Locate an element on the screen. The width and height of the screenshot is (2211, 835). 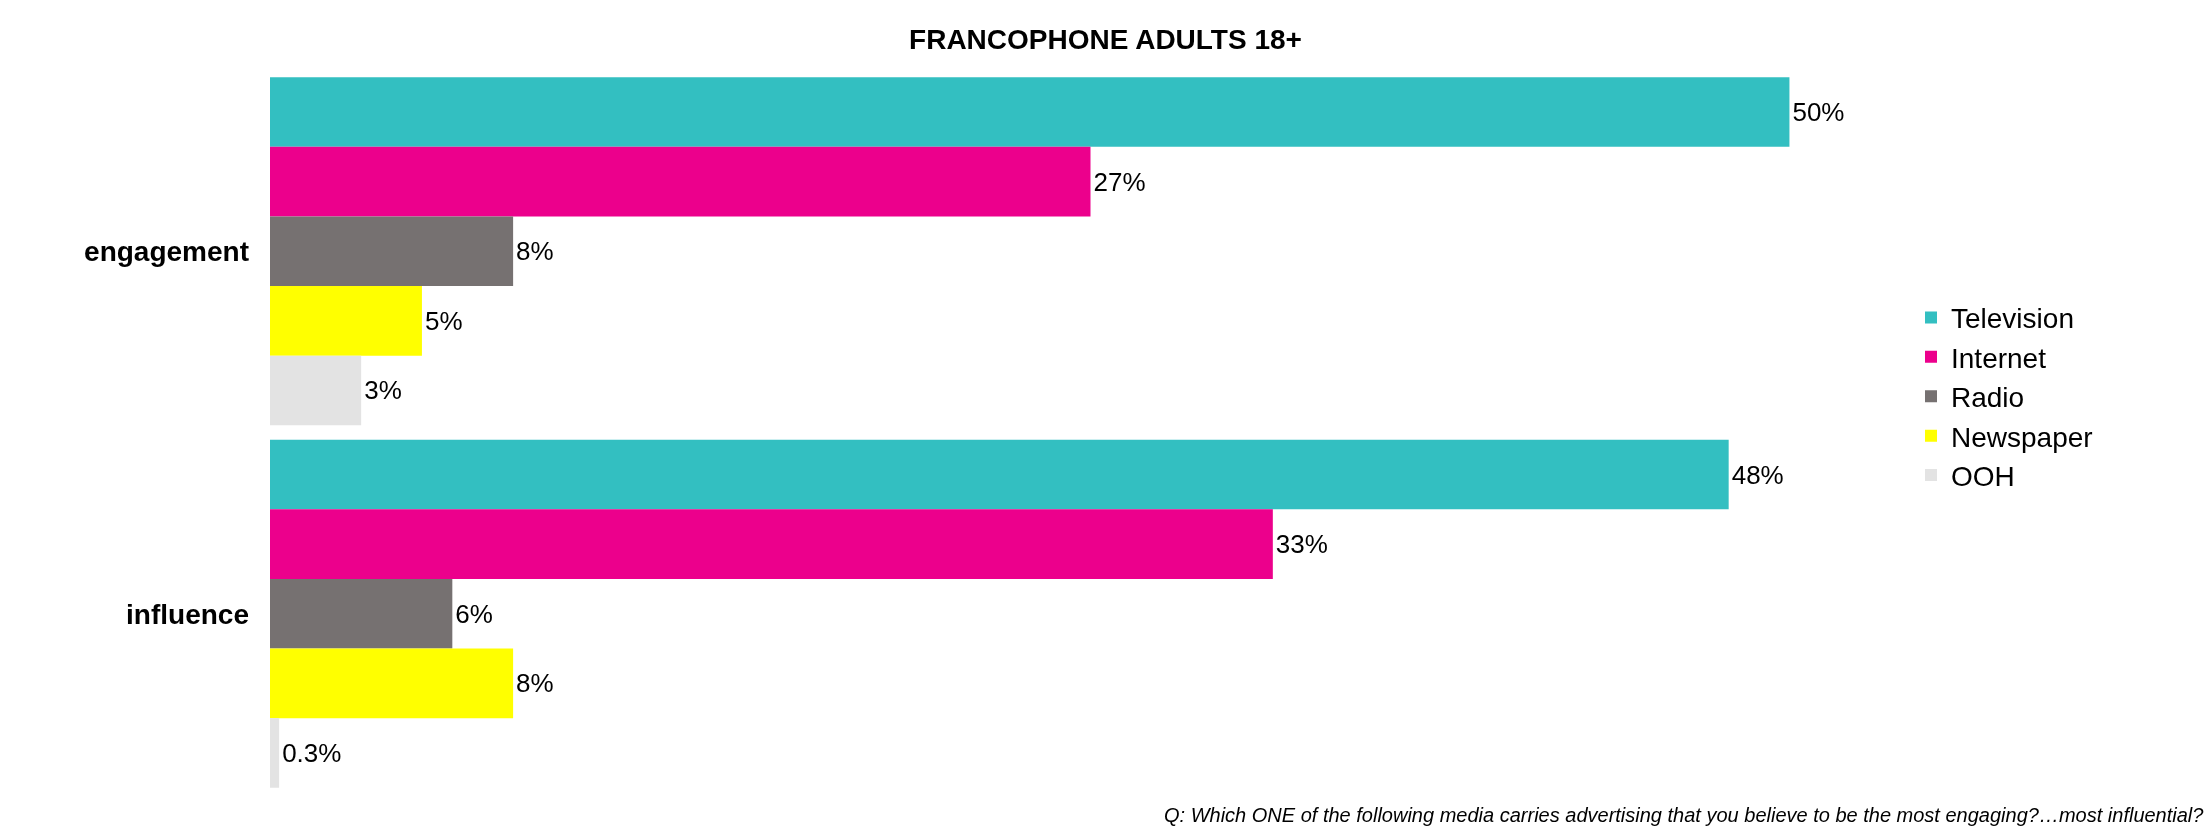
legend-label: Television is located at coordinates (2012, 319).